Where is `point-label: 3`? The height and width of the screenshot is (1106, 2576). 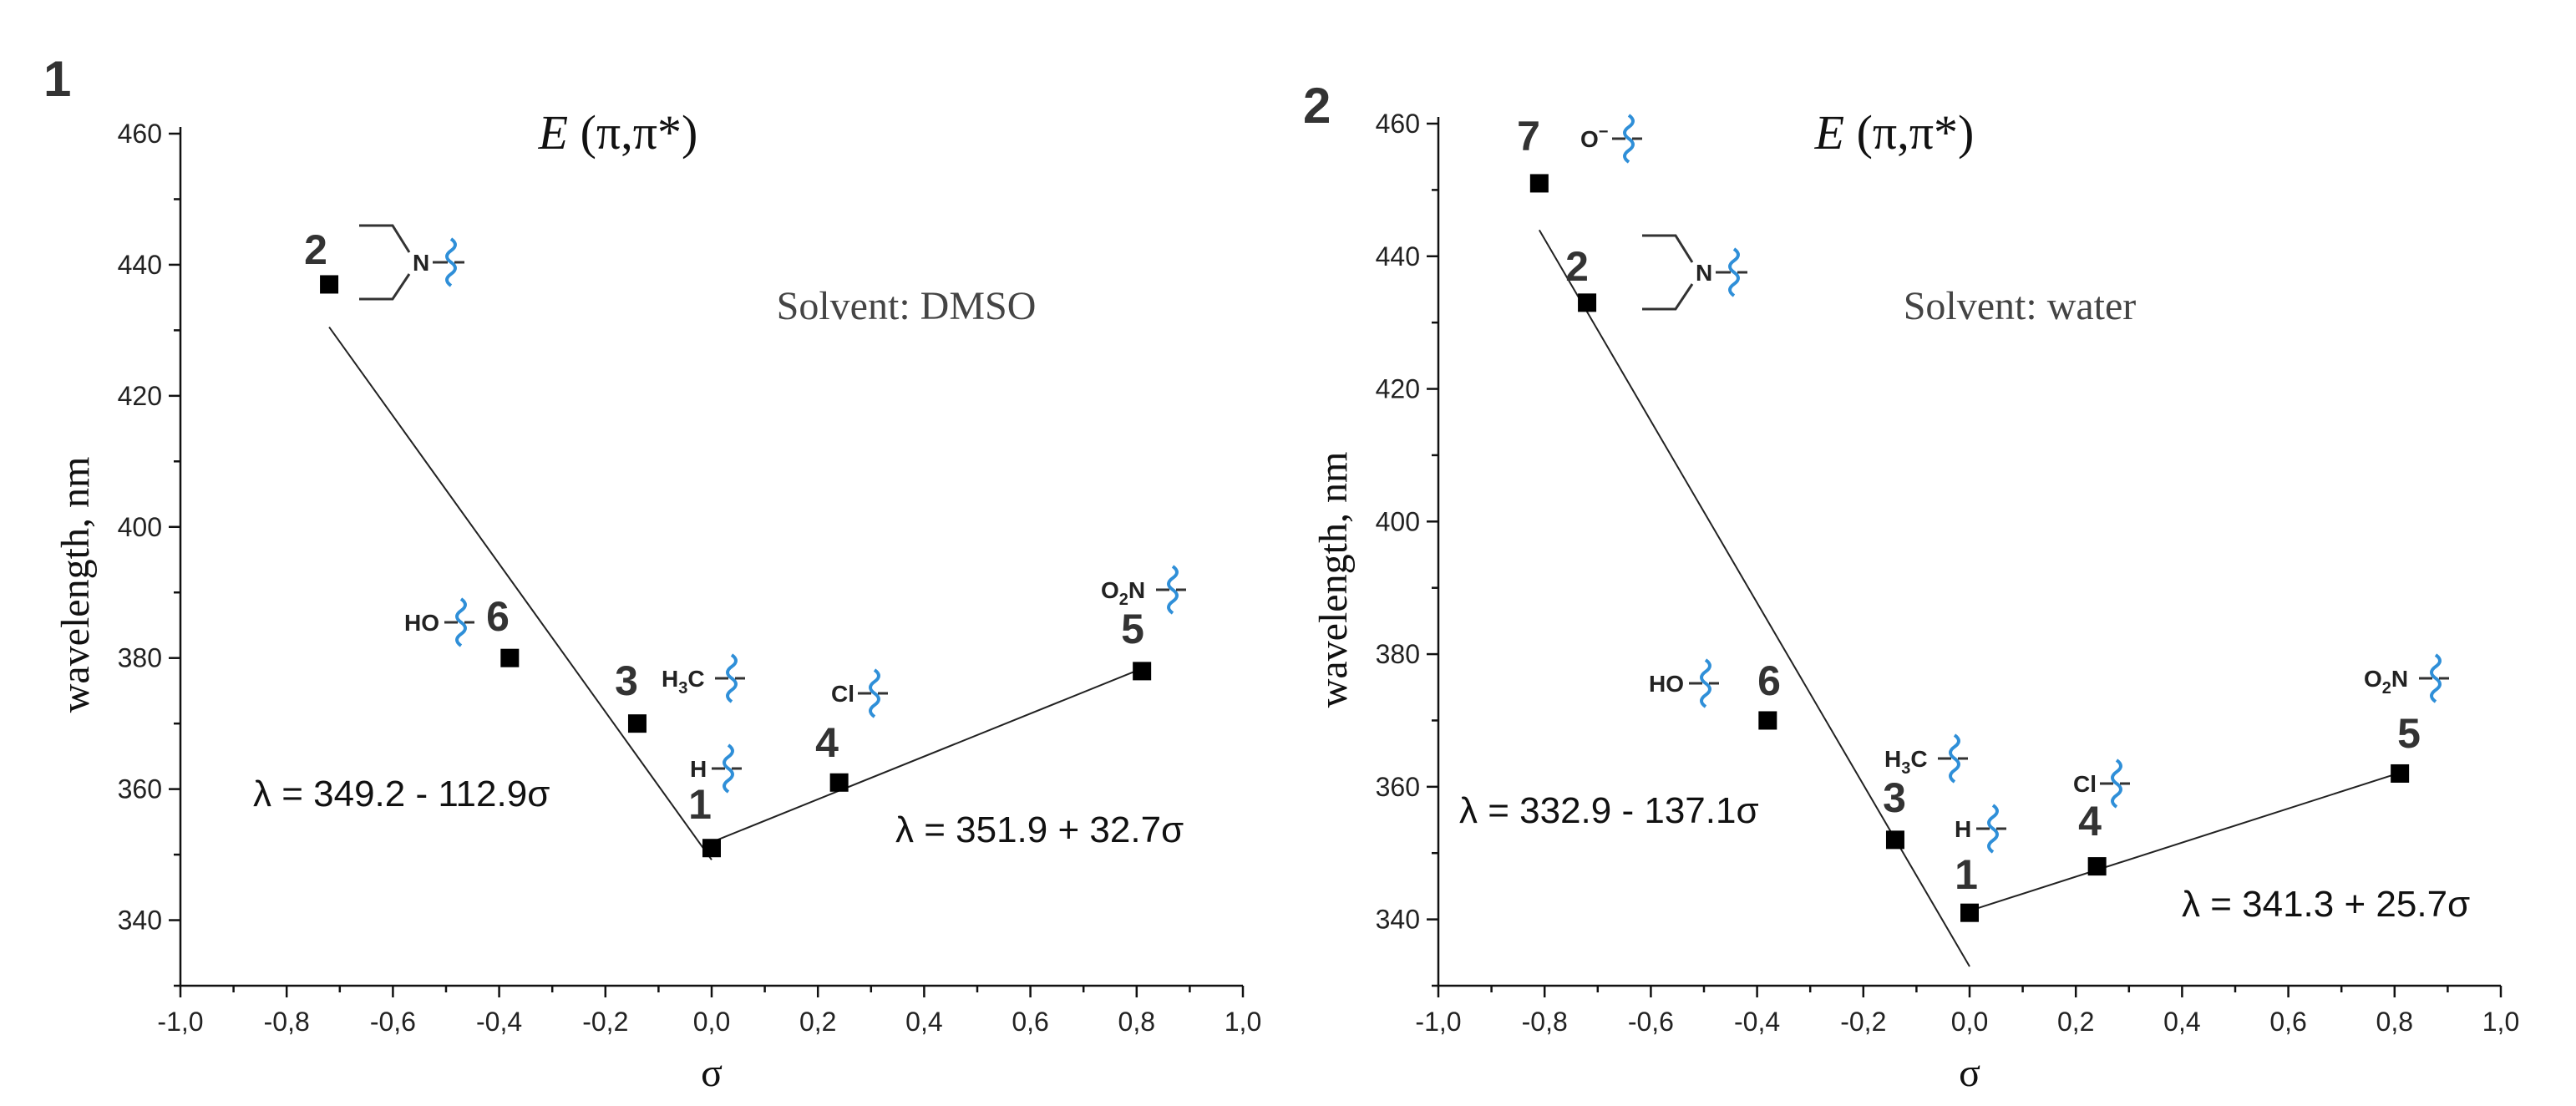 point-label: 3 is located at coordinates (1895, 798).